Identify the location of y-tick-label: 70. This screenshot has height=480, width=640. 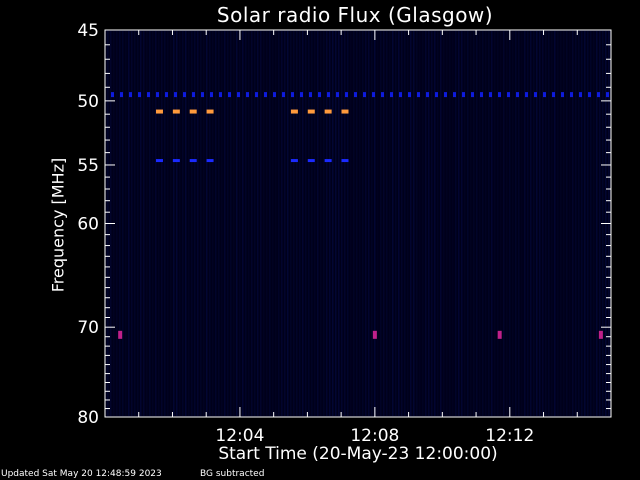
(88, 328).